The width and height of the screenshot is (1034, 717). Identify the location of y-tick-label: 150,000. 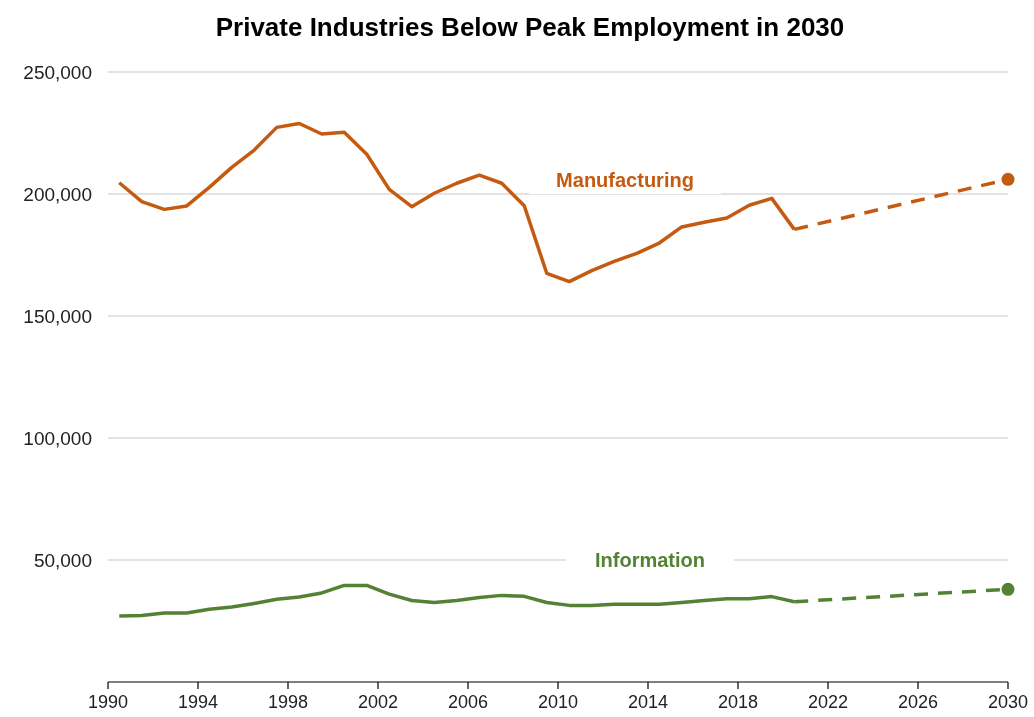
(57, 316).